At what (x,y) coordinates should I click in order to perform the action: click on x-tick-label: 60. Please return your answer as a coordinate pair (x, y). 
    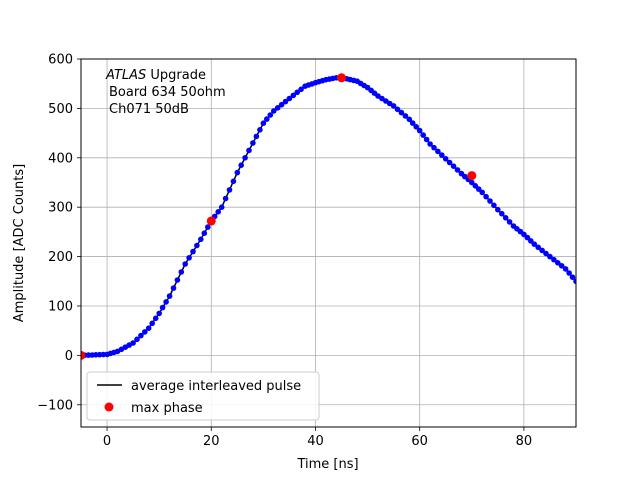
    Looking at the image, I should click on (419, 441).